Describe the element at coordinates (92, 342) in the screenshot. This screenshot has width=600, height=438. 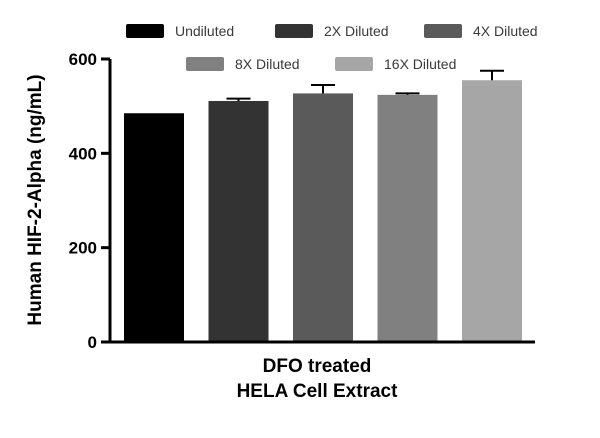
I see `y-tick-label: 0` at that location.